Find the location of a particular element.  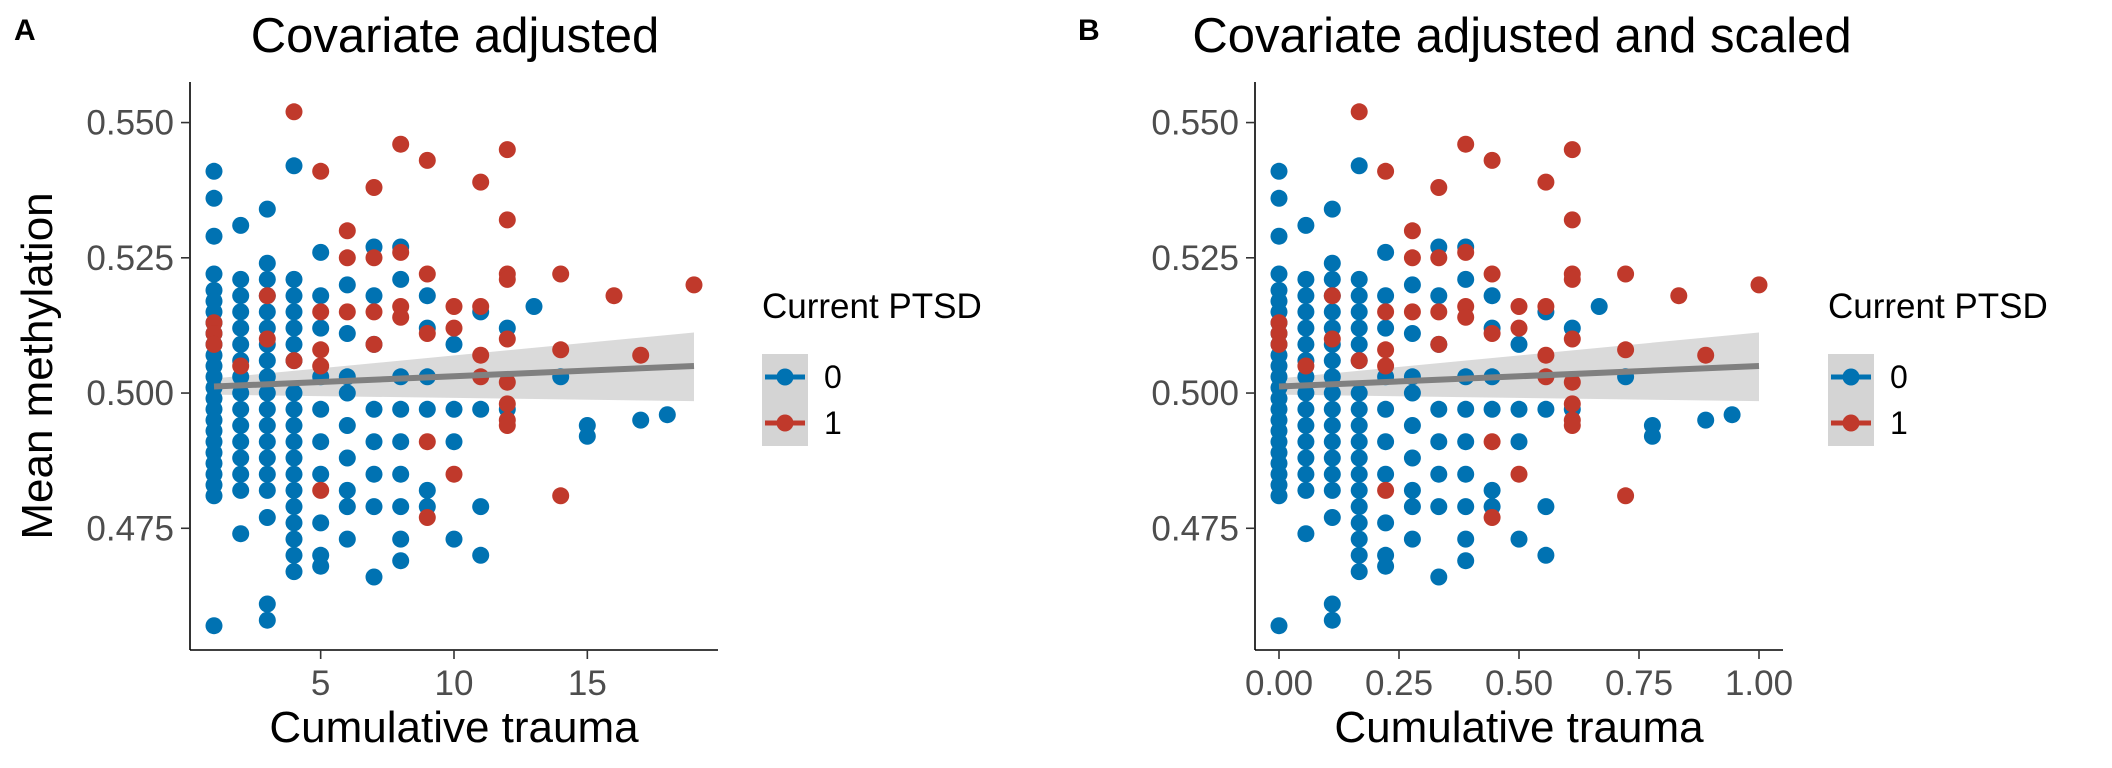

legend-label: 1 is located at coordinates (833, 423).